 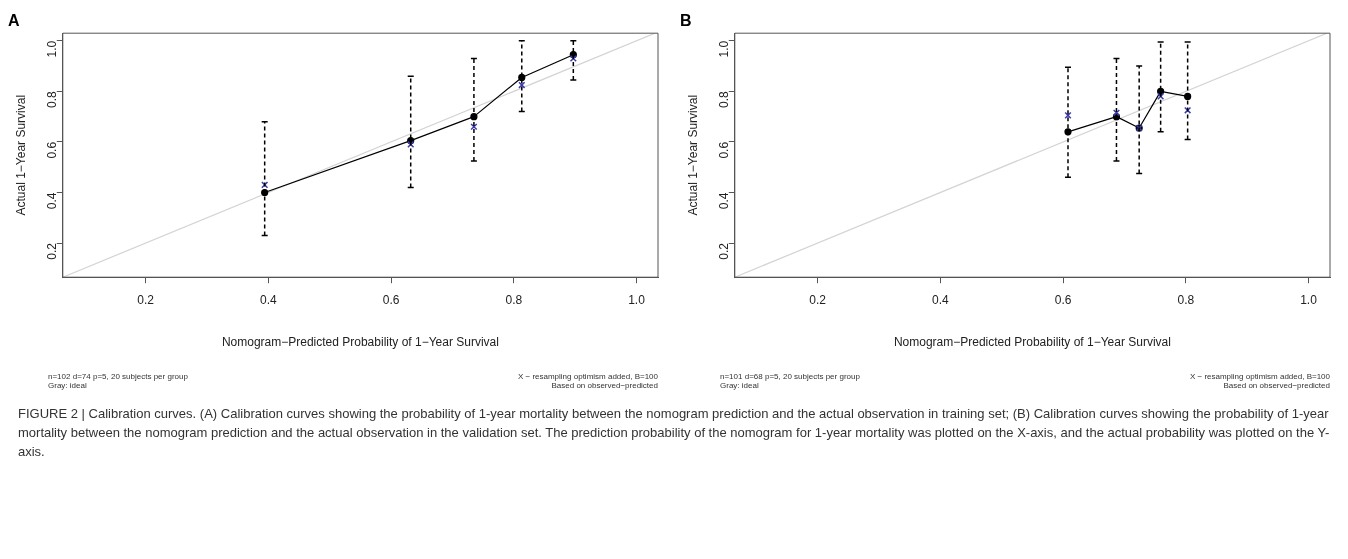 What do you see at coordinates (14, 21) in the screenshot?
I see `chart-title: A` at bounding box center [14, 21].